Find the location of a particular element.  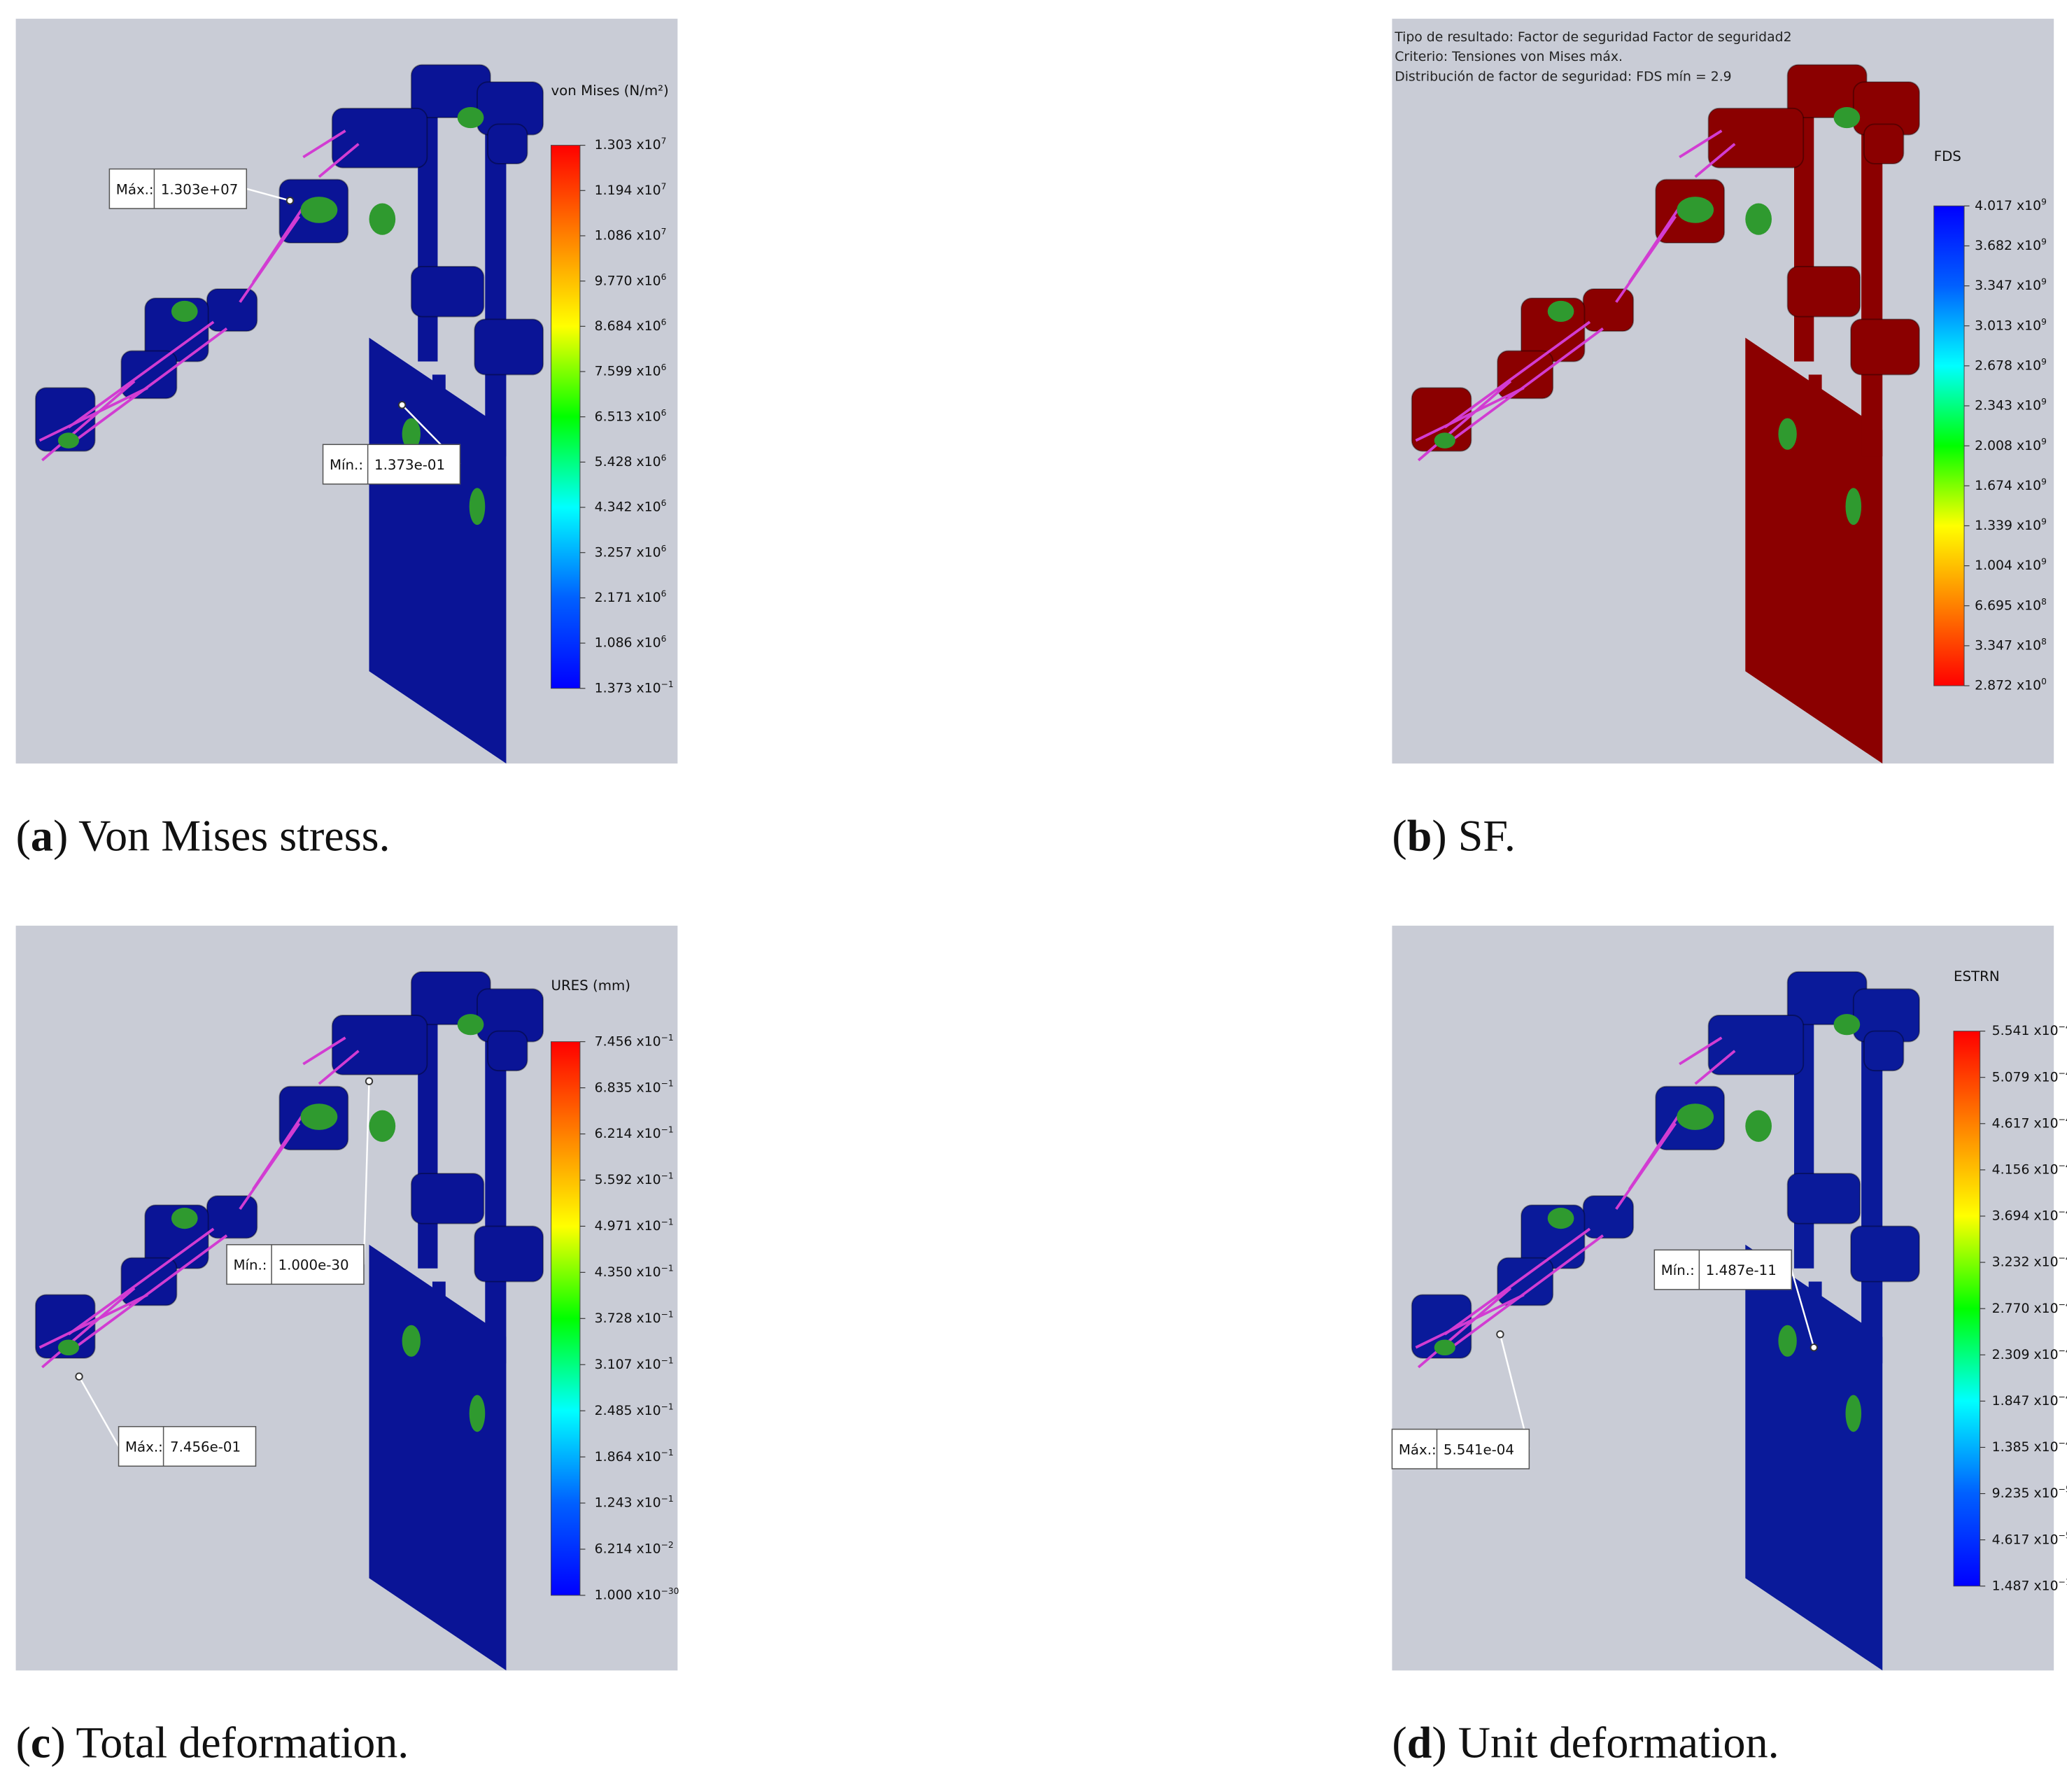

label-base: 1.864 x10 is located at coordinates (628, 1457).